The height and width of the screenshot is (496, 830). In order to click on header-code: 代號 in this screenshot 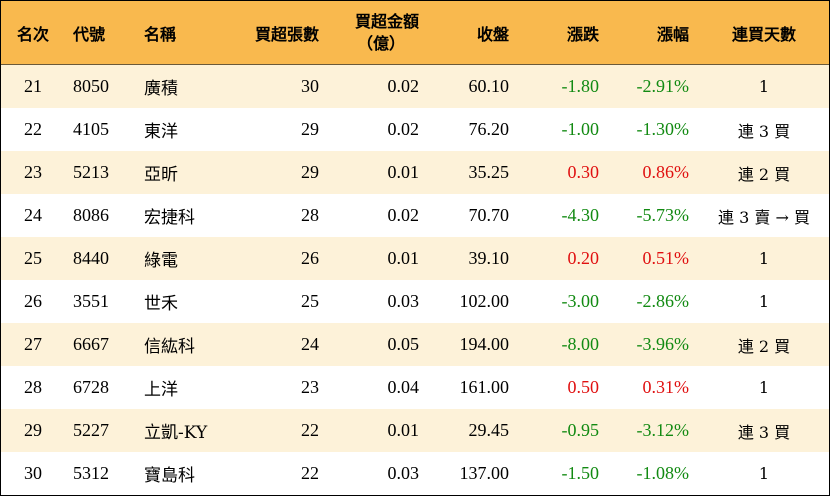, I will do `click(89, 34)`.